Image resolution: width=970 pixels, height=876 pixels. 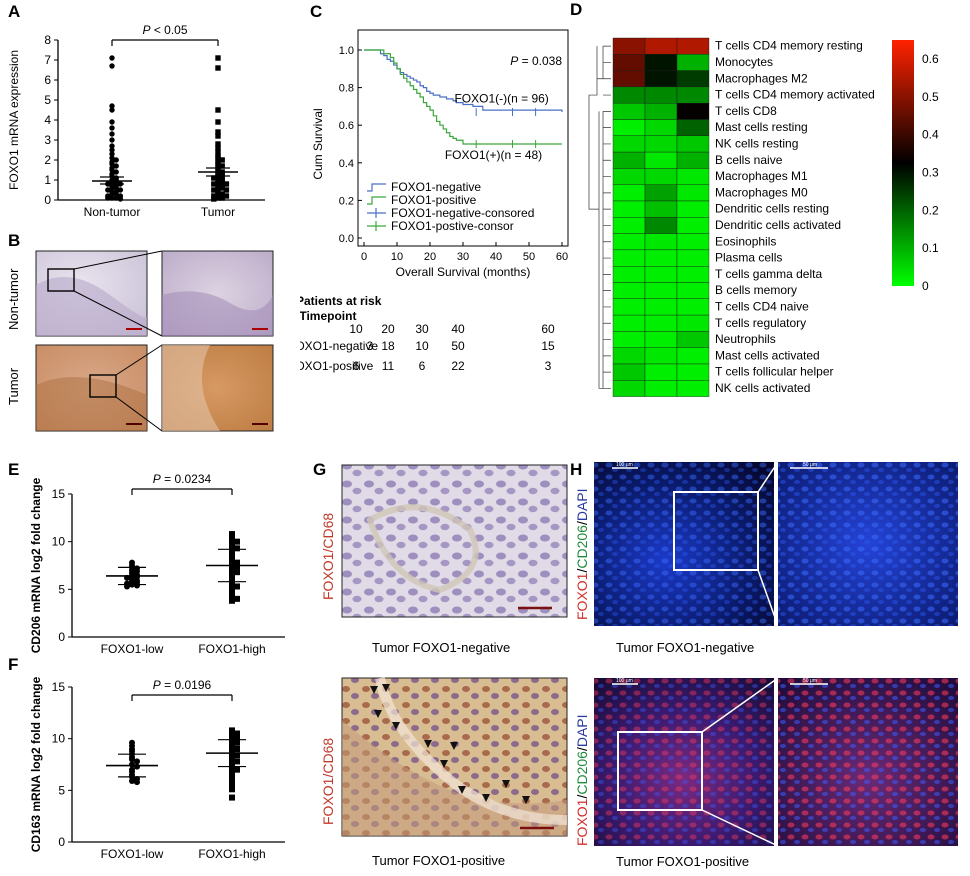 I want to click on x-category-label: Non-tumor, so click(x=112, y=212).